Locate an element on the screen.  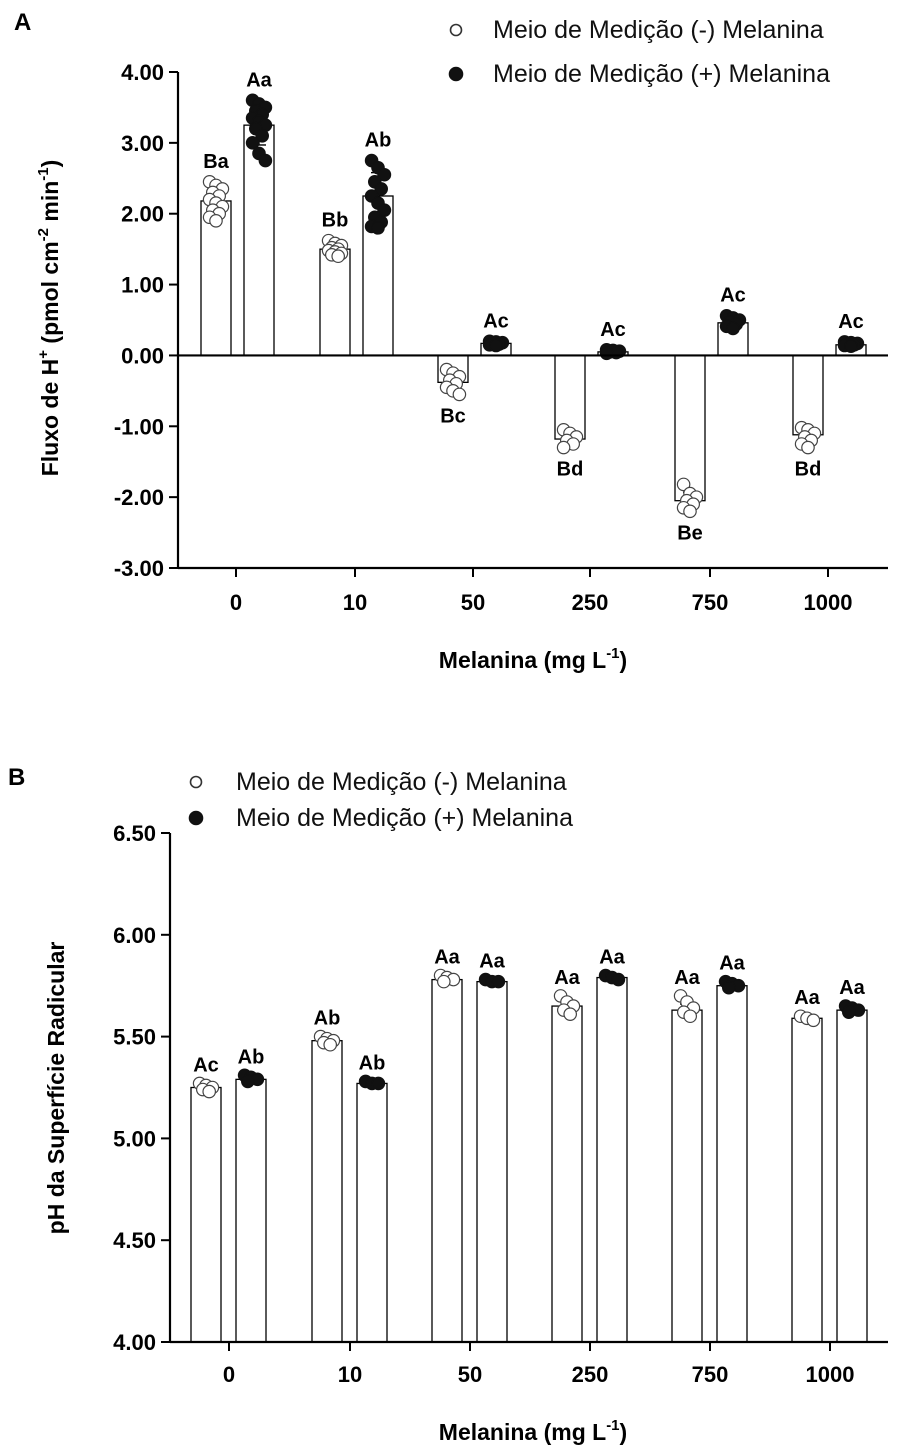
y-axis-title-sup: -2 is located at coordinates (43, 234).